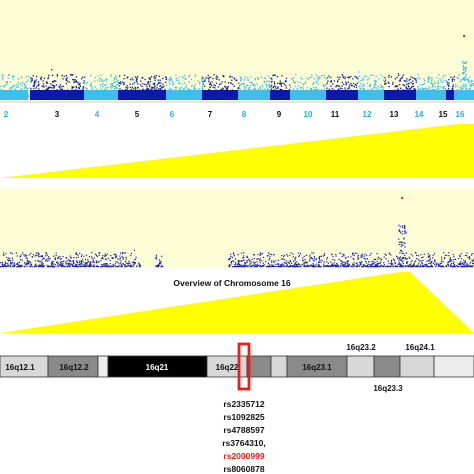 Image resolution: width=474 pixels, height=474 pixels. Describe the element at coordinates (335, 114) in the screenshot. I see `chromosome-label: 11` at that location.